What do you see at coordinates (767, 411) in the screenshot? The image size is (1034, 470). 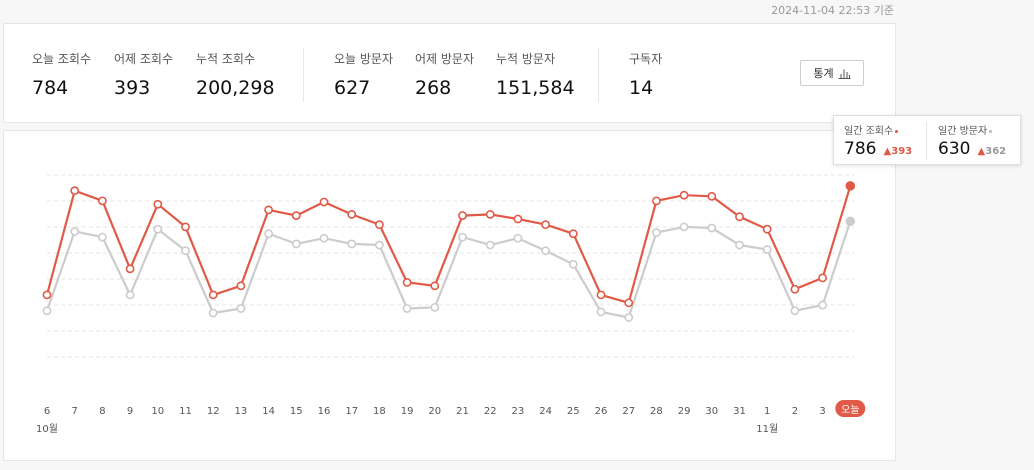 I see `x-tick-label: 1` at bounding box center [767, 411].